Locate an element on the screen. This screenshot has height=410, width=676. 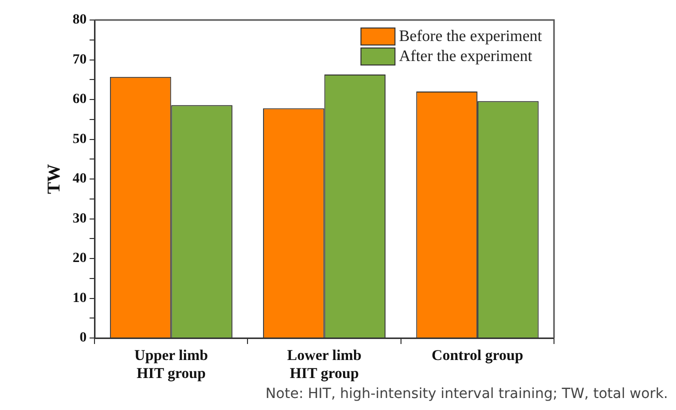
y-tick-label: 40 is located at coordinates (79, 179).